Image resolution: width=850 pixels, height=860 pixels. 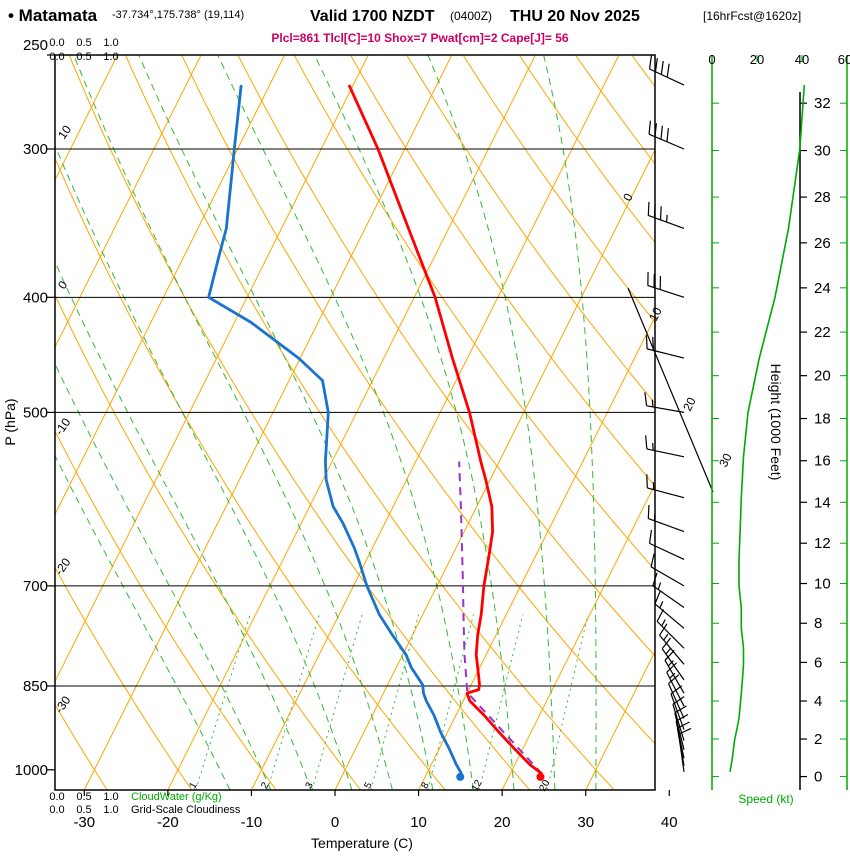 What do you see at coordinates (669, 822) in the screenshot?
I see `temperature-tick-label: 40` at bounding box center [669, 822].